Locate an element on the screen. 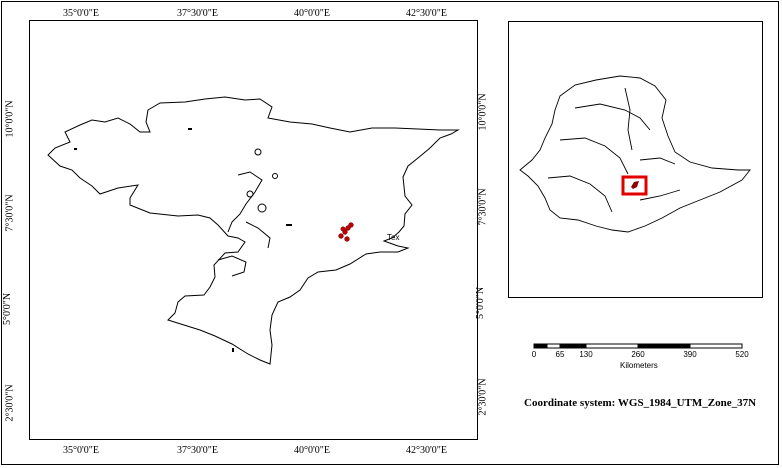 The image size is (782, 468). study-area-fill is located at coordinates (635, 185).